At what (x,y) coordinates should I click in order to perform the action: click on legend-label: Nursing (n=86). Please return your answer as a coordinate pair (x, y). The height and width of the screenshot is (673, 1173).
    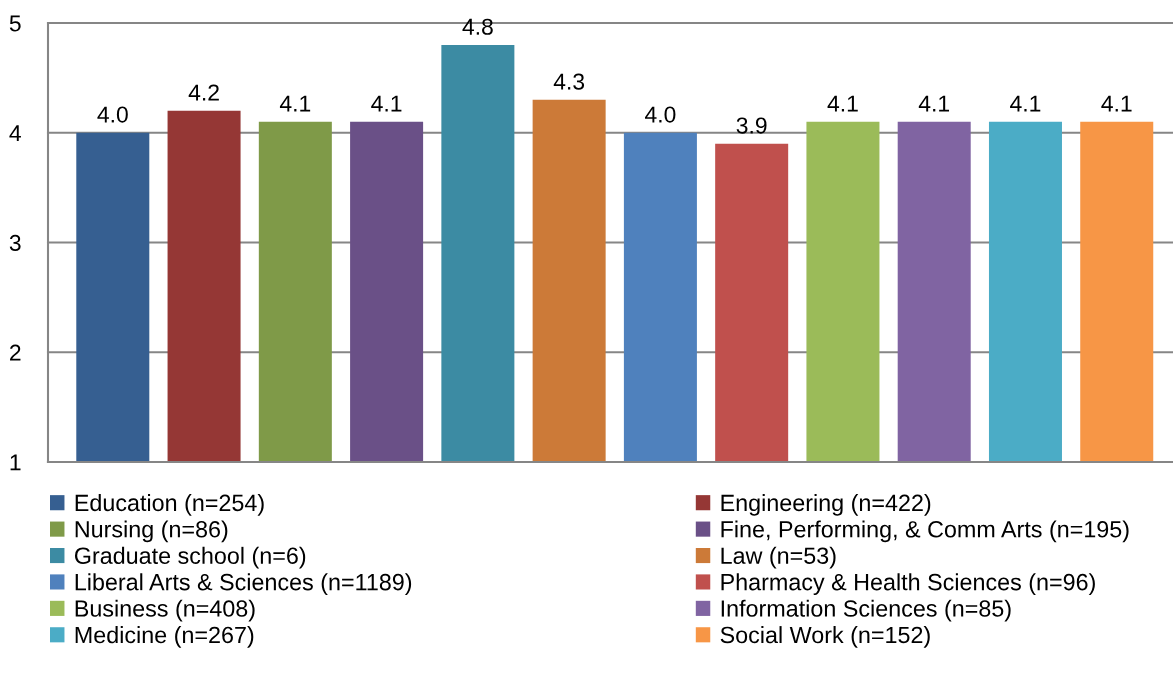
    Looking at the image, I should click on (151, 531).